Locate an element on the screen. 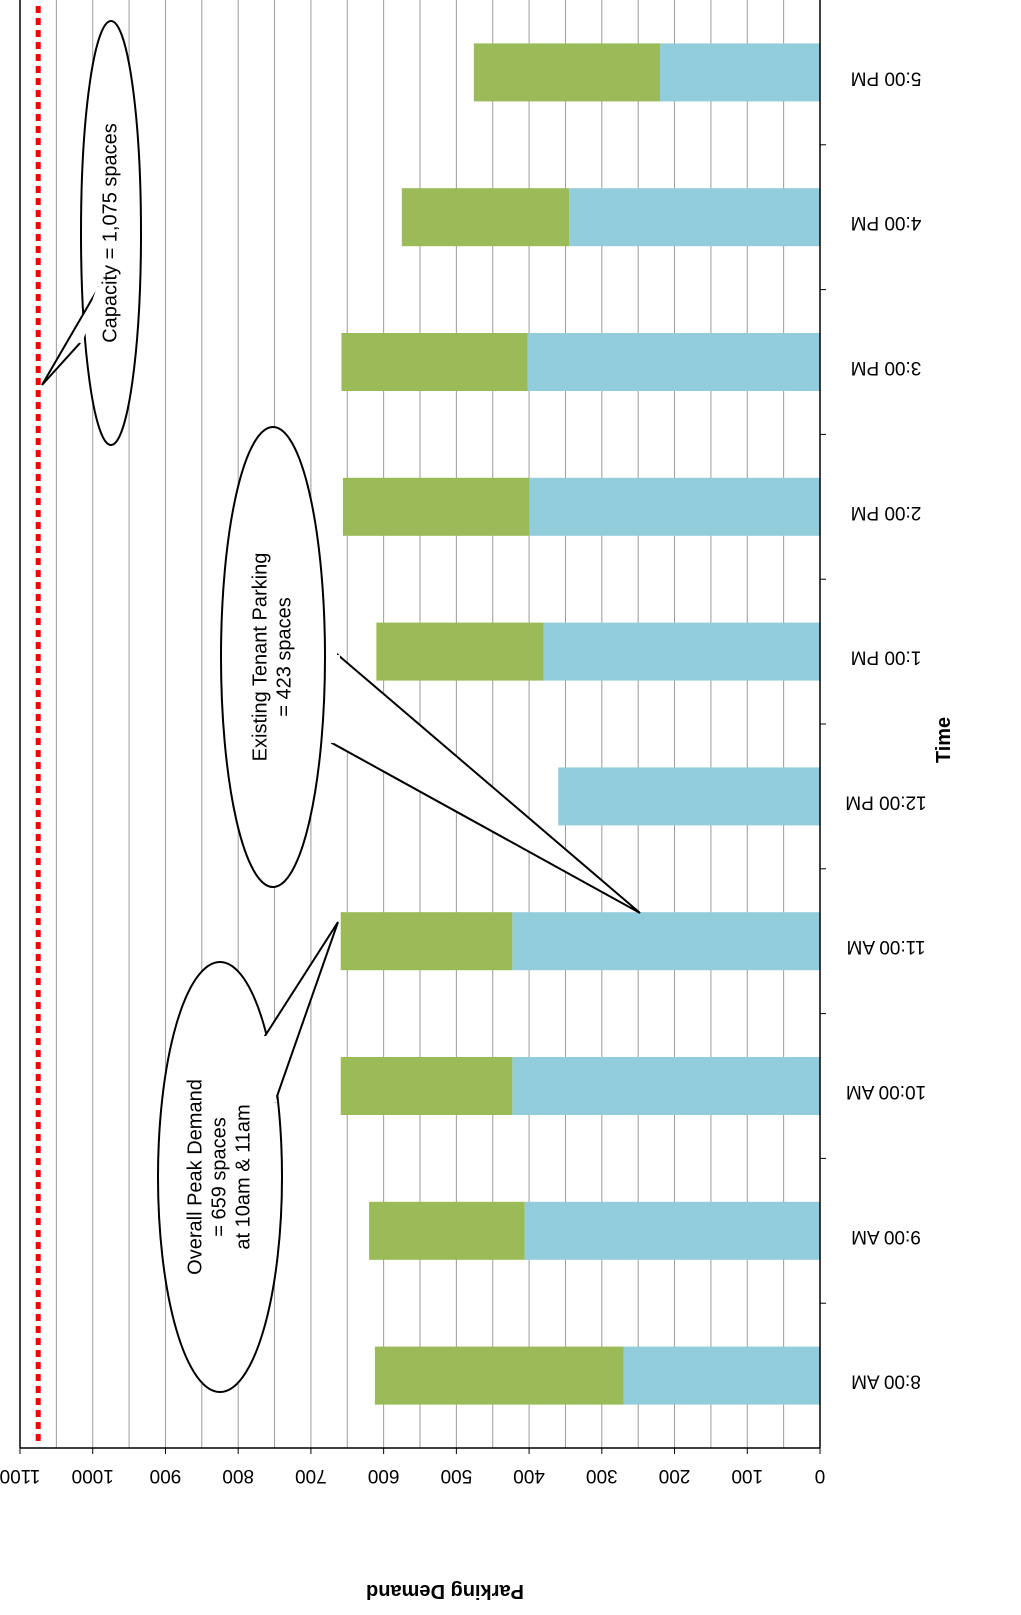  callout-pointer is located at coordinates (301, 1012).